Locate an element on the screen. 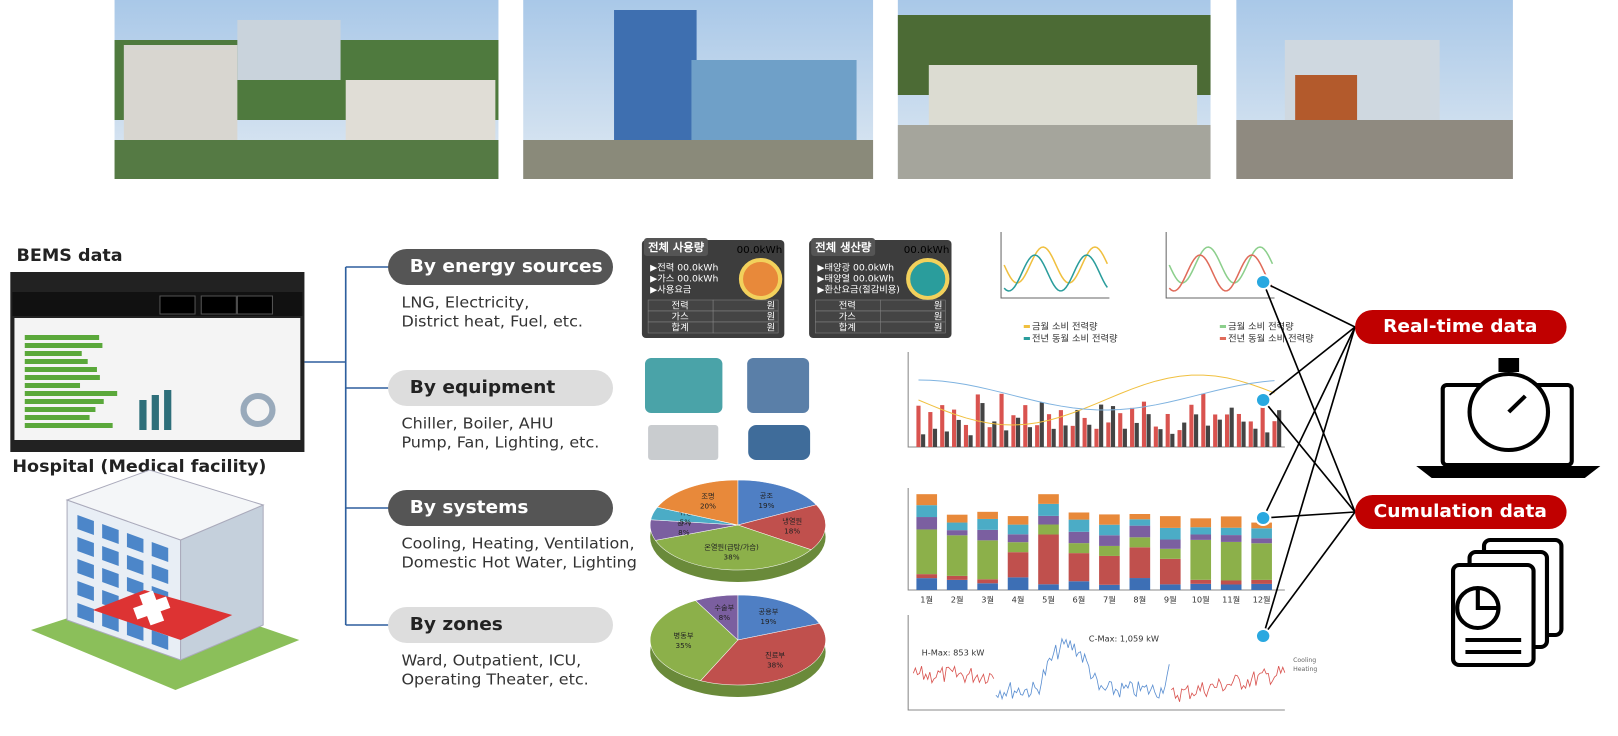 The height and width of the screenshot is (736, 1618). group-desc: LNG, Electricity, is located at coordinates (465, 302).